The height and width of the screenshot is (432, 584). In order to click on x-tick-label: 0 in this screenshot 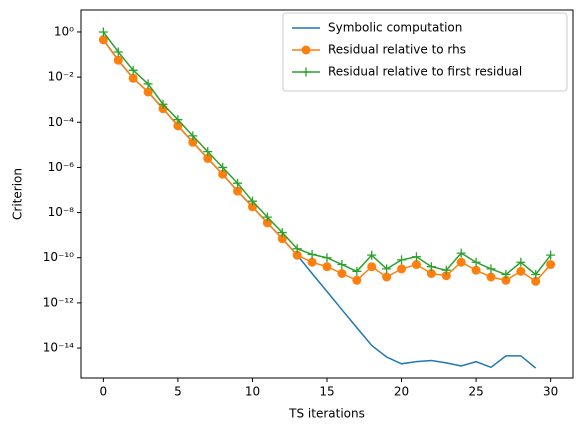, I will do `click(104, 392)`.